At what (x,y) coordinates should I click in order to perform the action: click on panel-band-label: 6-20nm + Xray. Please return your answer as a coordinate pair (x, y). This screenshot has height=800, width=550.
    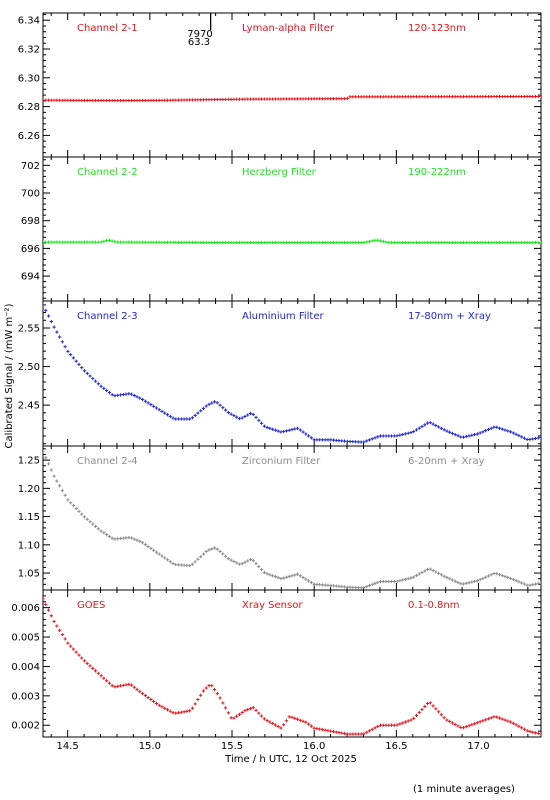
    Looking at the image, I should click on (446, 461).